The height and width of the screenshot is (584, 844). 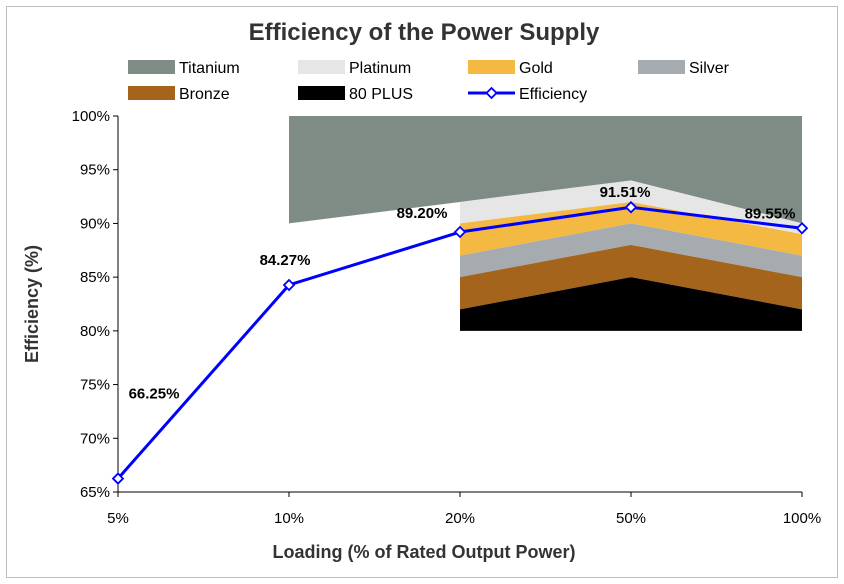 What do you see at coordinates (491, 93) in the screenshot?
I see `legend-marker` at bounding box center [491, 93].